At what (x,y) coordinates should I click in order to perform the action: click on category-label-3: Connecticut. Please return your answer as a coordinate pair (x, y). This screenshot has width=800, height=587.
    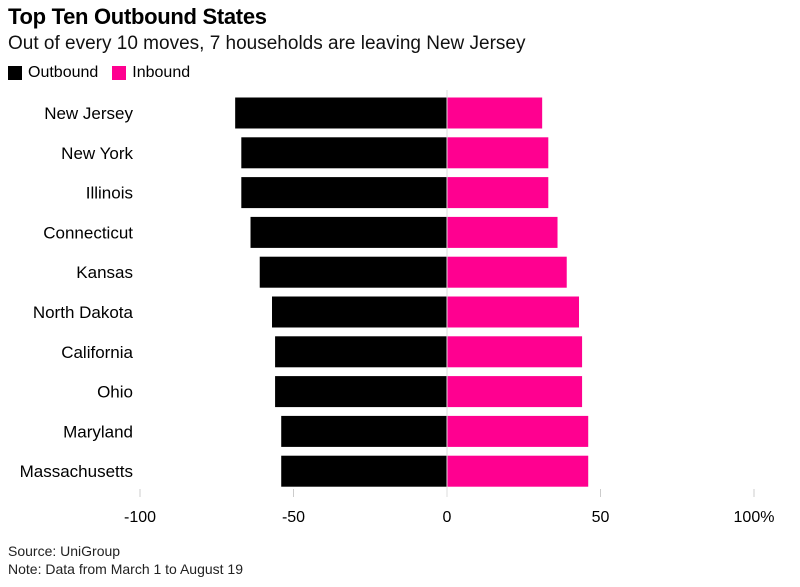
    Looking at the image, I should click on (88, 232).